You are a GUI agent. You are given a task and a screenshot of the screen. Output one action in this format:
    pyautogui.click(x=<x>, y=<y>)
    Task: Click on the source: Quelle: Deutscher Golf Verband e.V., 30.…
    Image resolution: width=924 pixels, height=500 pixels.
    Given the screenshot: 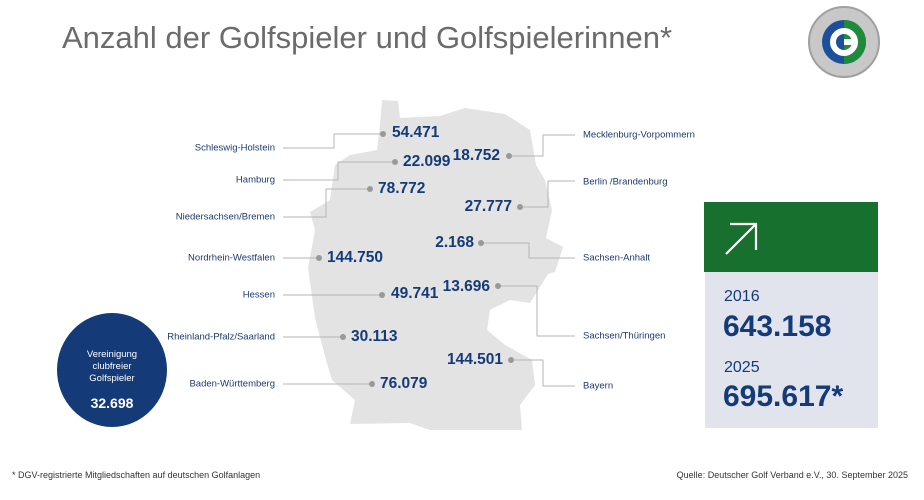 What is the action you would take?
    pyautogui.click(x=792, y=475)
    